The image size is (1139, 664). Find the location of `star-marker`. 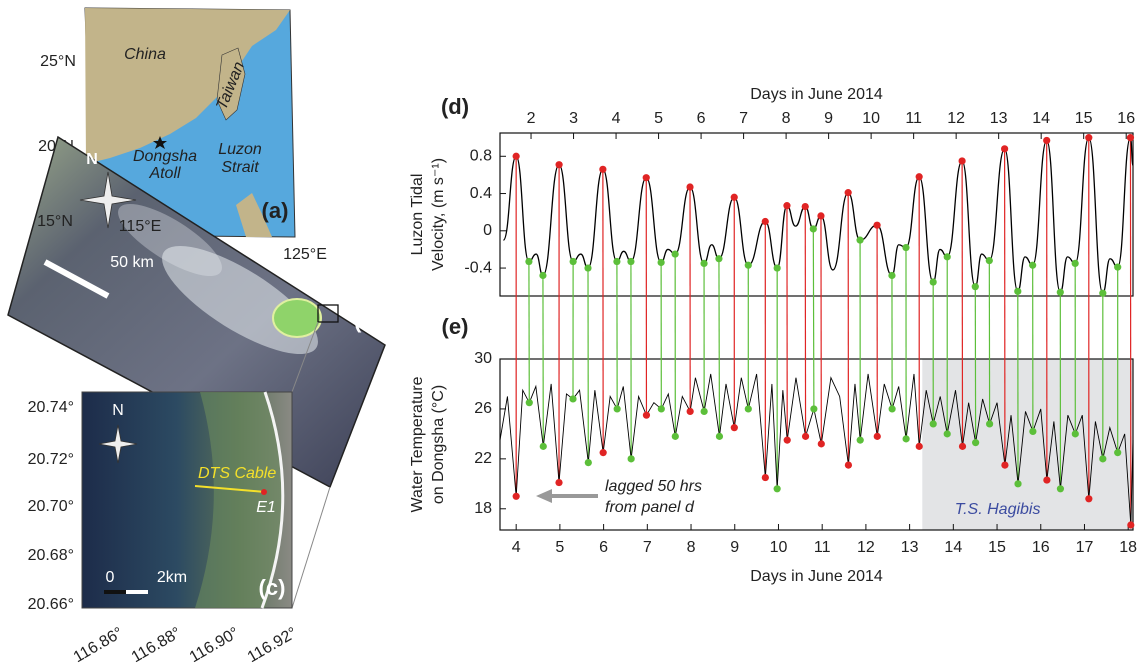

star-marker is located at coordinates (160, 142).